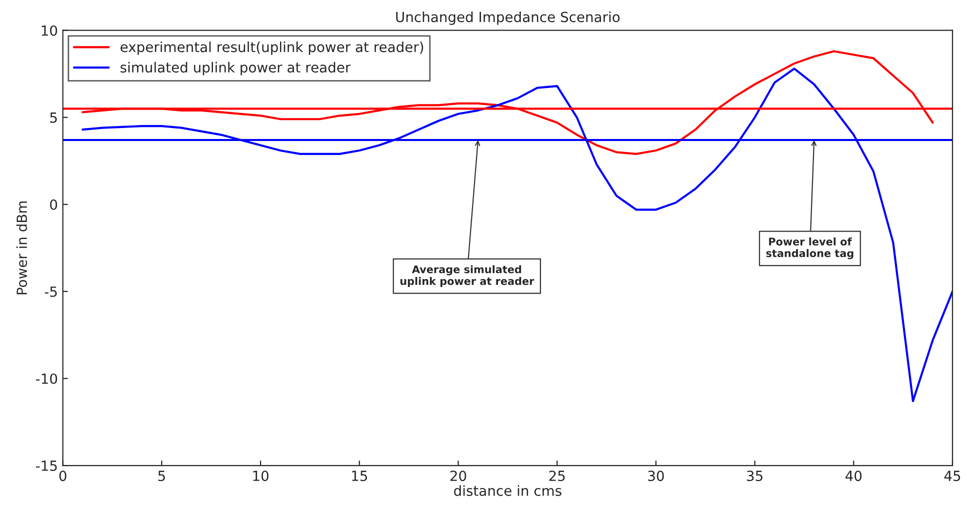 Image resolution: width=967 pixels, height=506 pixels. Describe the element at coordinates (458, 476) in the screenshot. I see `x-tick-label: 20` at that location.